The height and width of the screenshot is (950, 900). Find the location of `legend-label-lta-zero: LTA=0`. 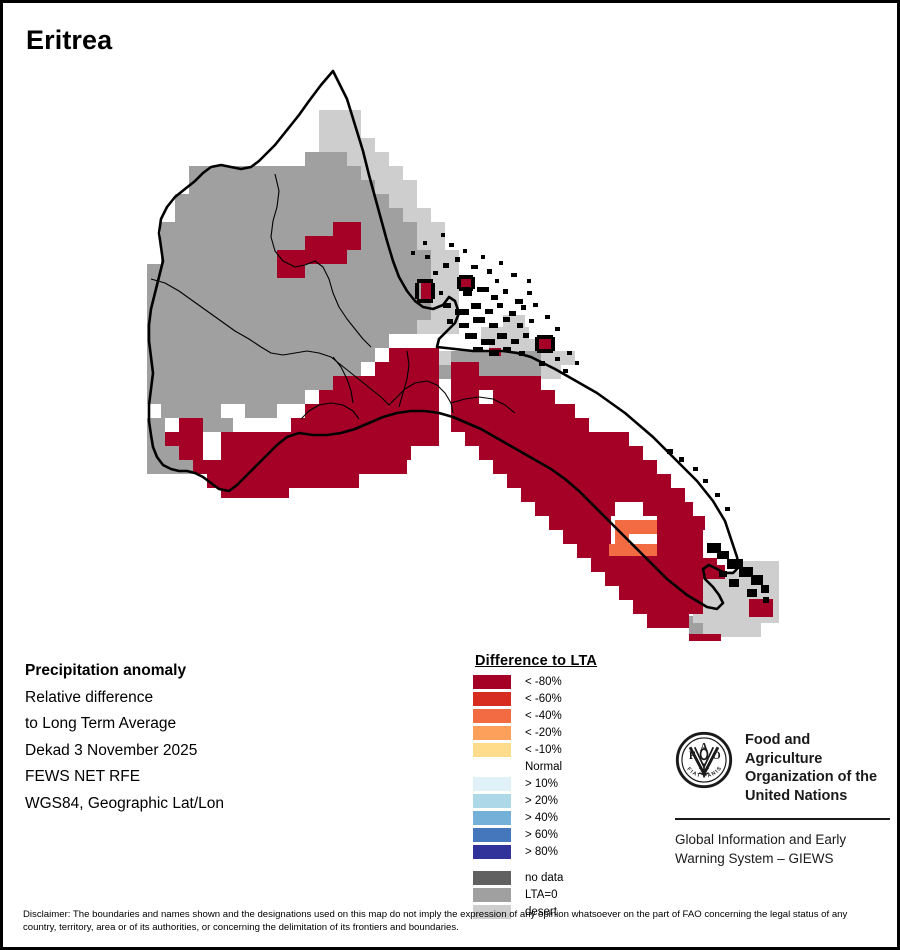

legend-label-lta-zero: LTA=0 is located at coordinates (541, 894).